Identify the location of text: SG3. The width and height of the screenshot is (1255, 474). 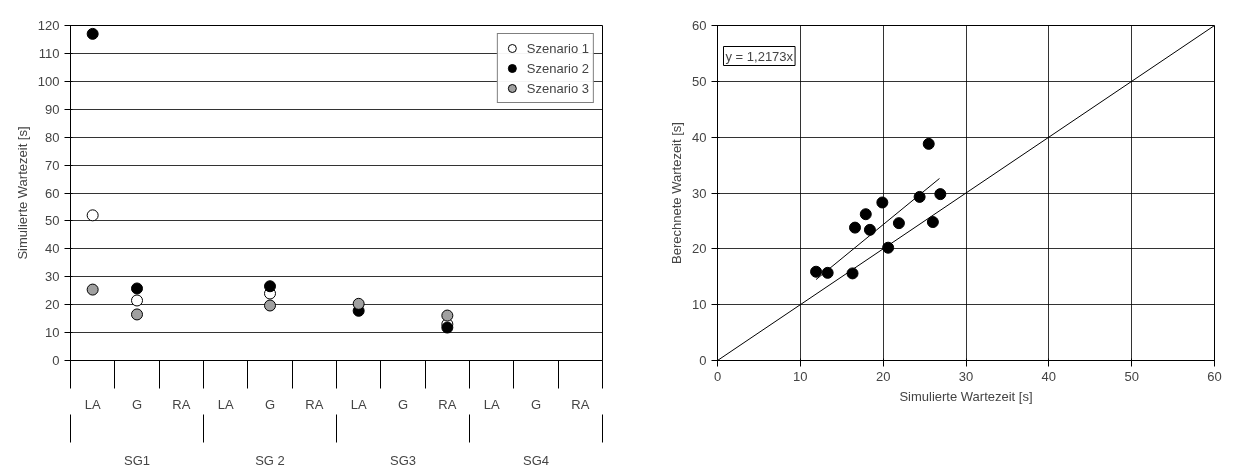
(403, 460).